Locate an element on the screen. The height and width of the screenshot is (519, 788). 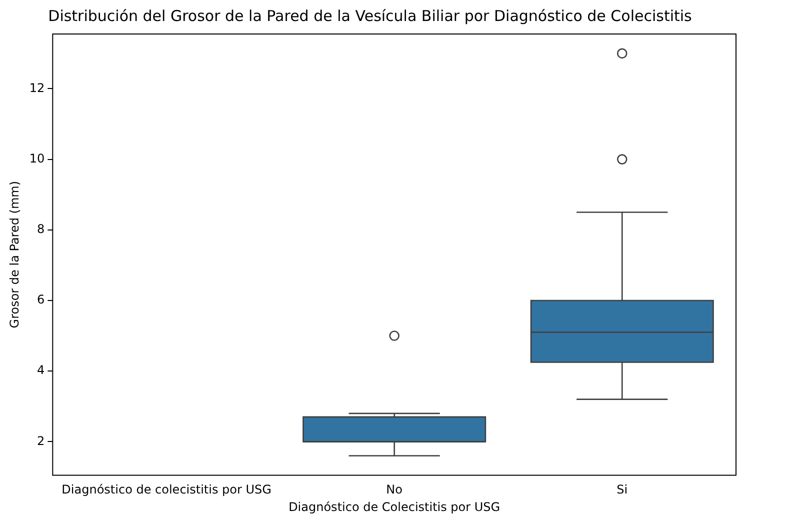
x-tick-label: No is located at coordinates (394, 489).